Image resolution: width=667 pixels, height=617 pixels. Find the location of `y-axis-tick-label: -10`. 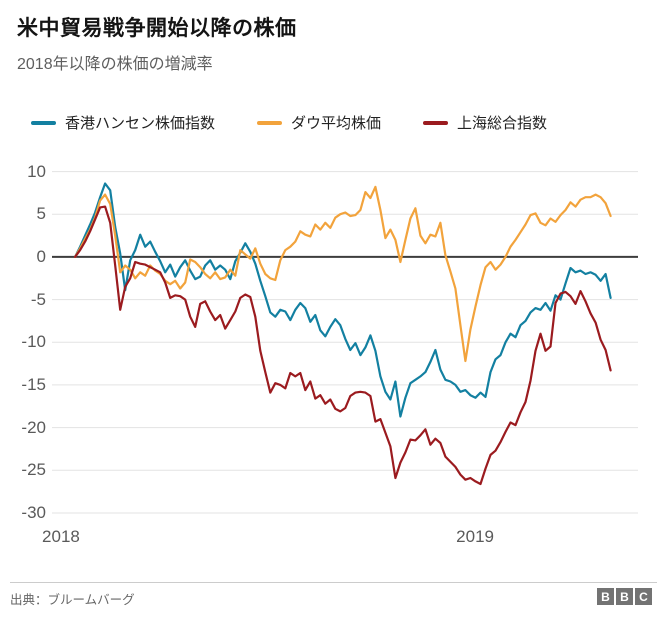

y-axis-tick-label: -10 is located at coordinates (33, 342).